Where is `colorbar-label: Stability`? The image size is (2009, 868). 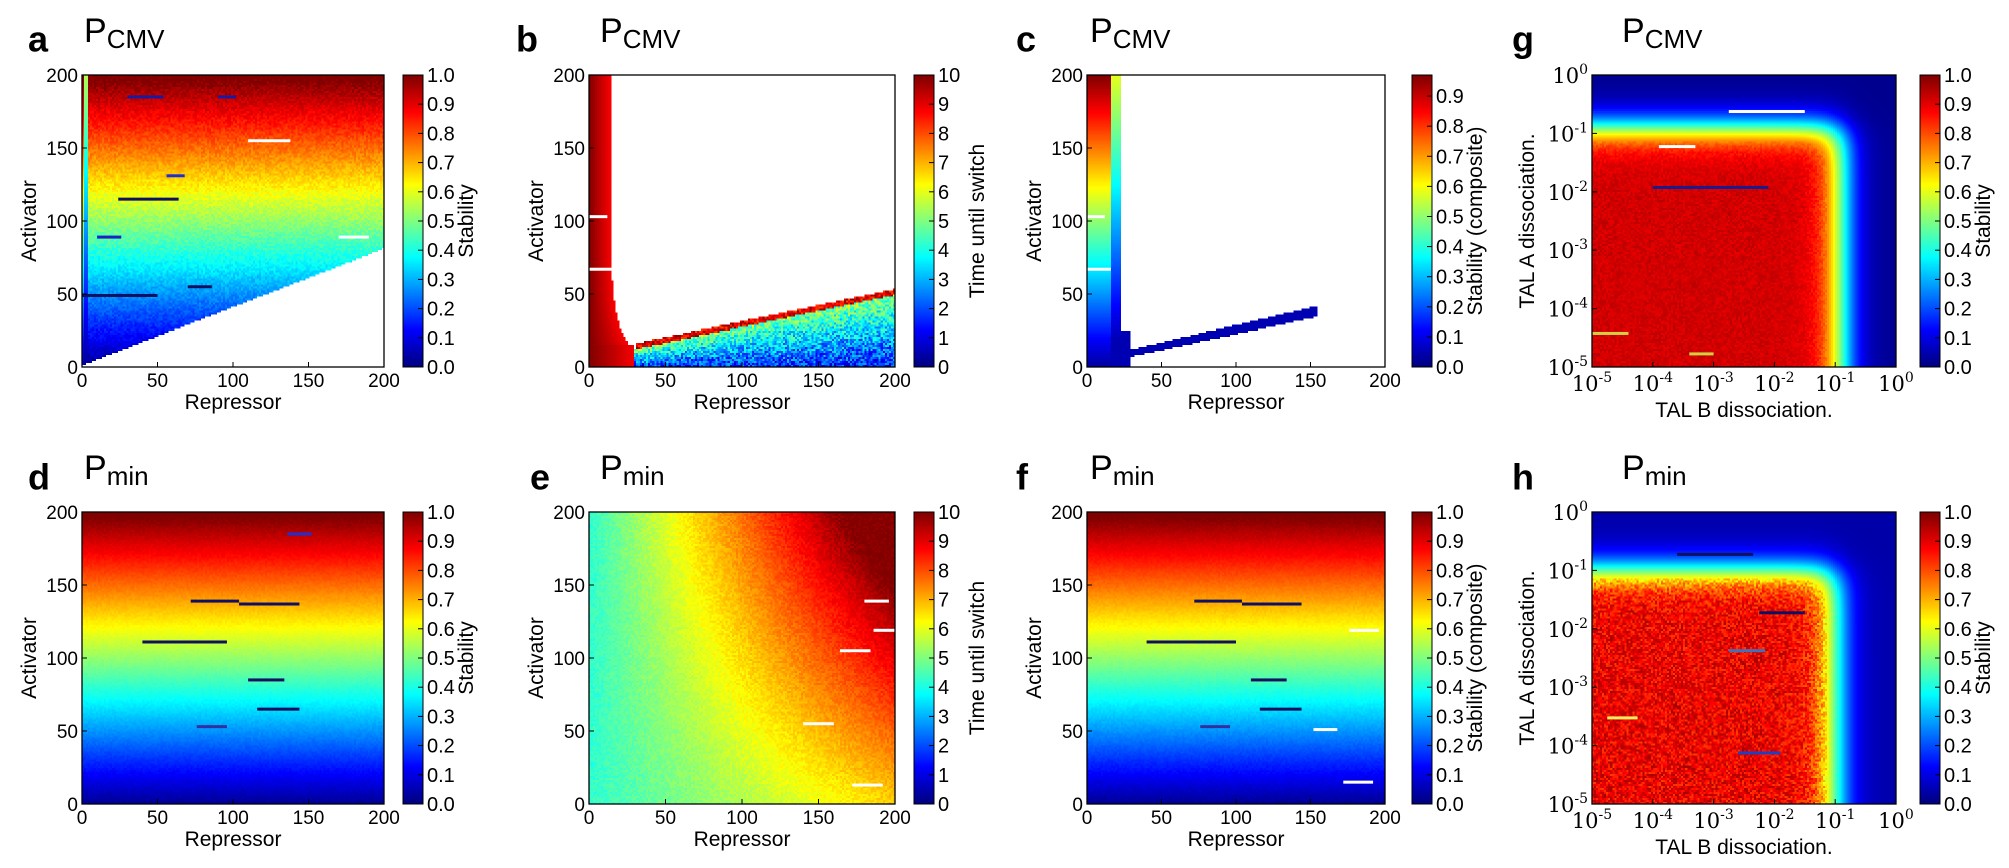
colorbar-label: Stability is located at coordinates (1983, 221).